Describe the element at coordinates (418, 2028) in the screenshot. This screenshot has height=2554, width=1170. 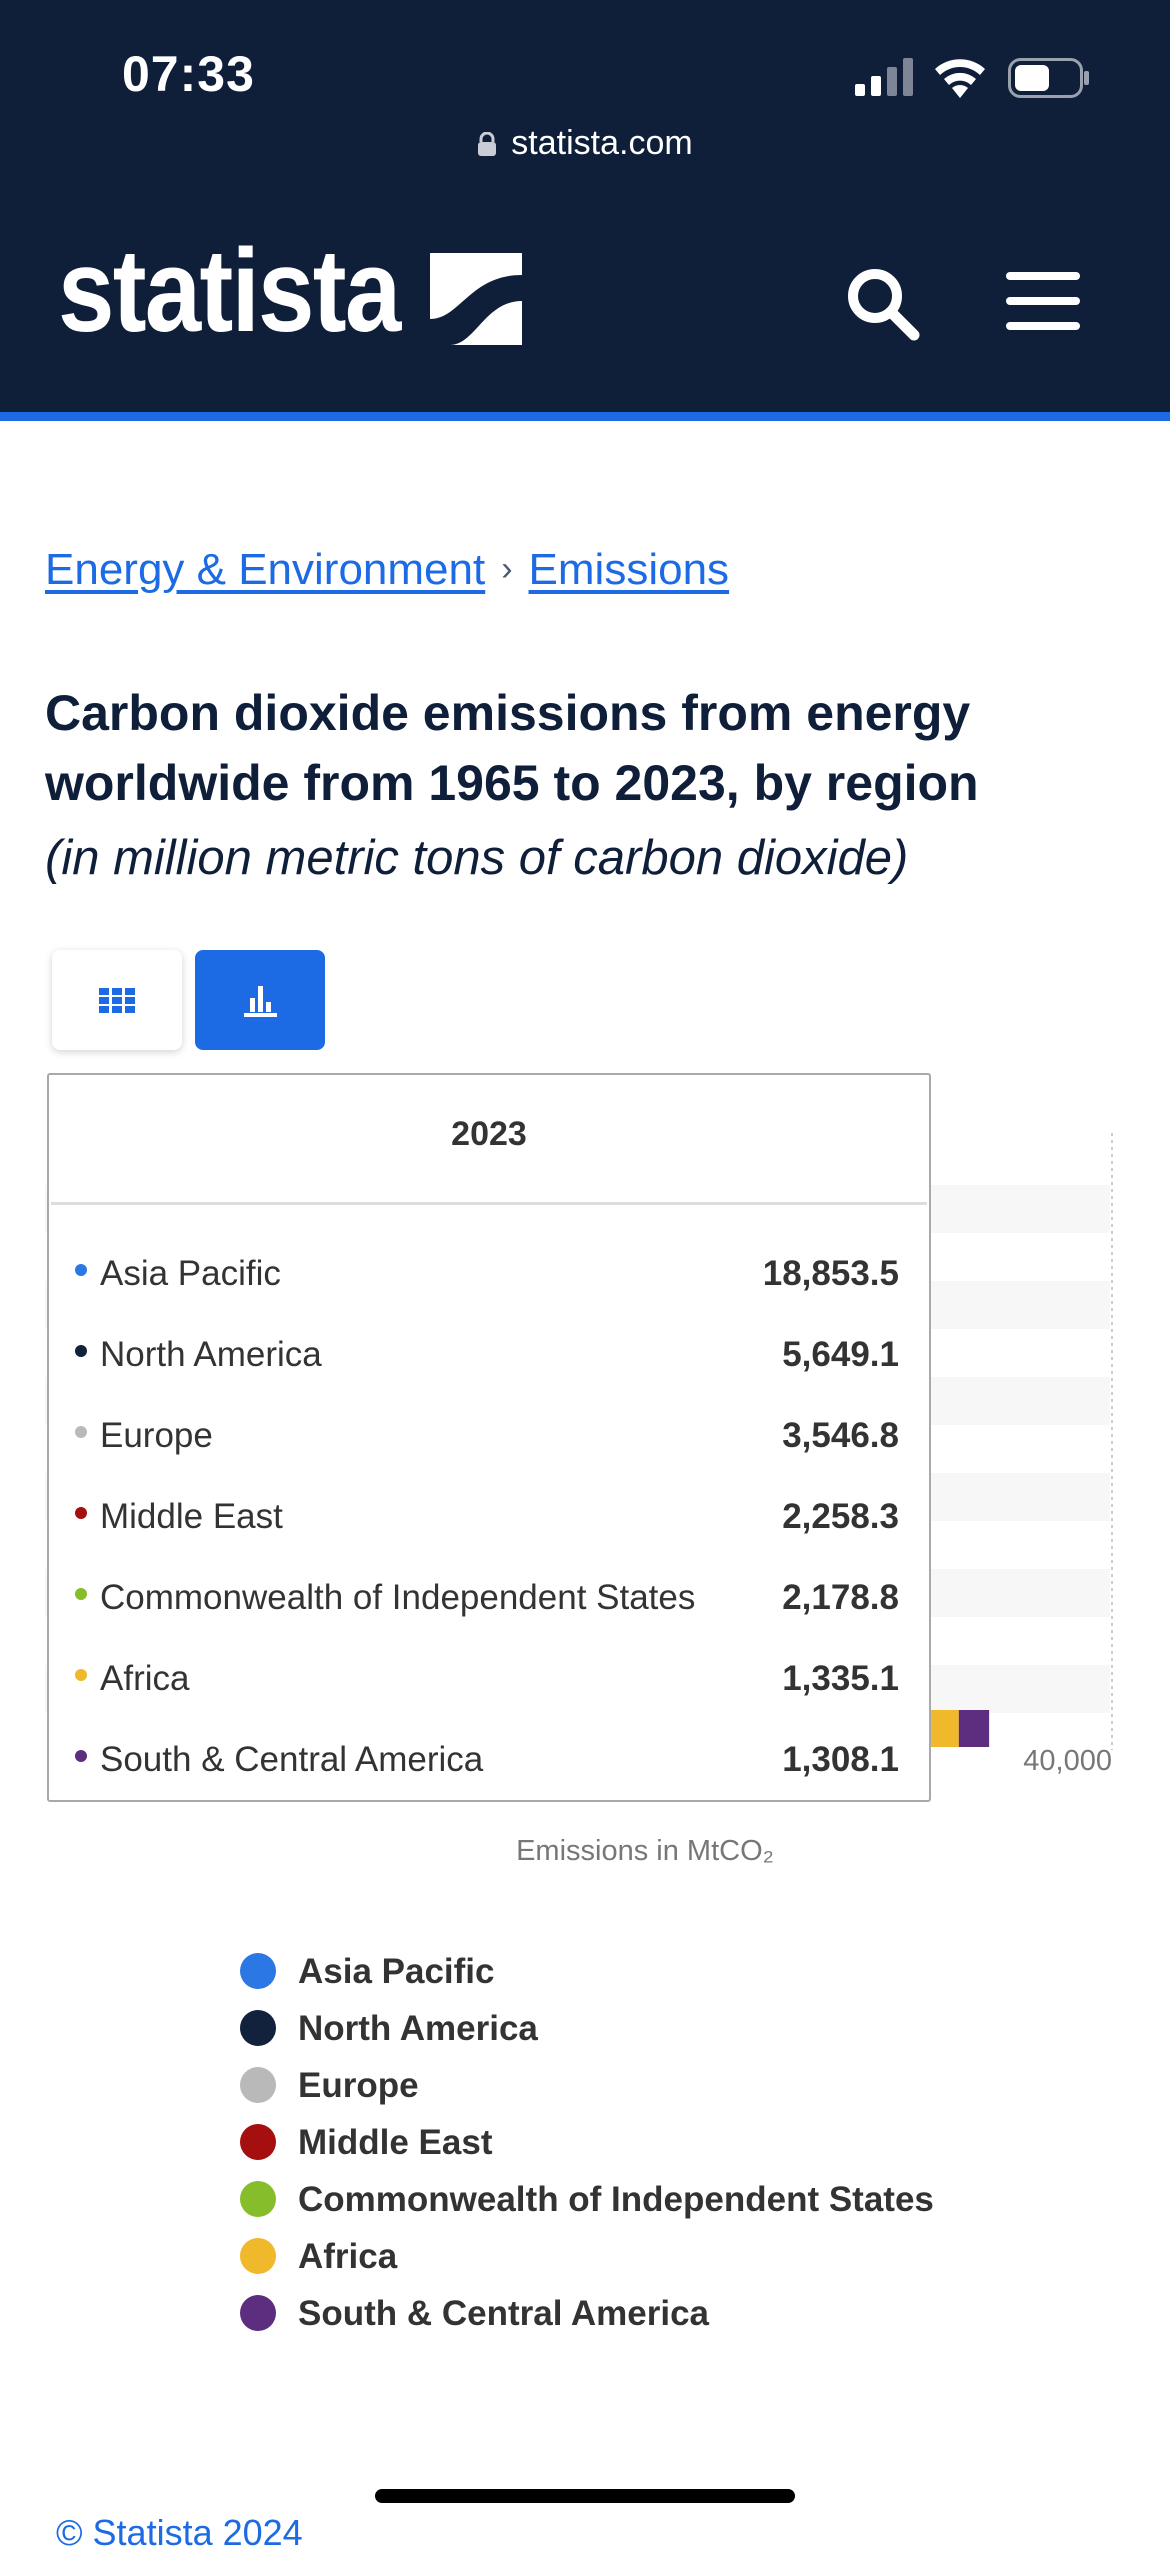
I see `legend-label: North America` at that location.